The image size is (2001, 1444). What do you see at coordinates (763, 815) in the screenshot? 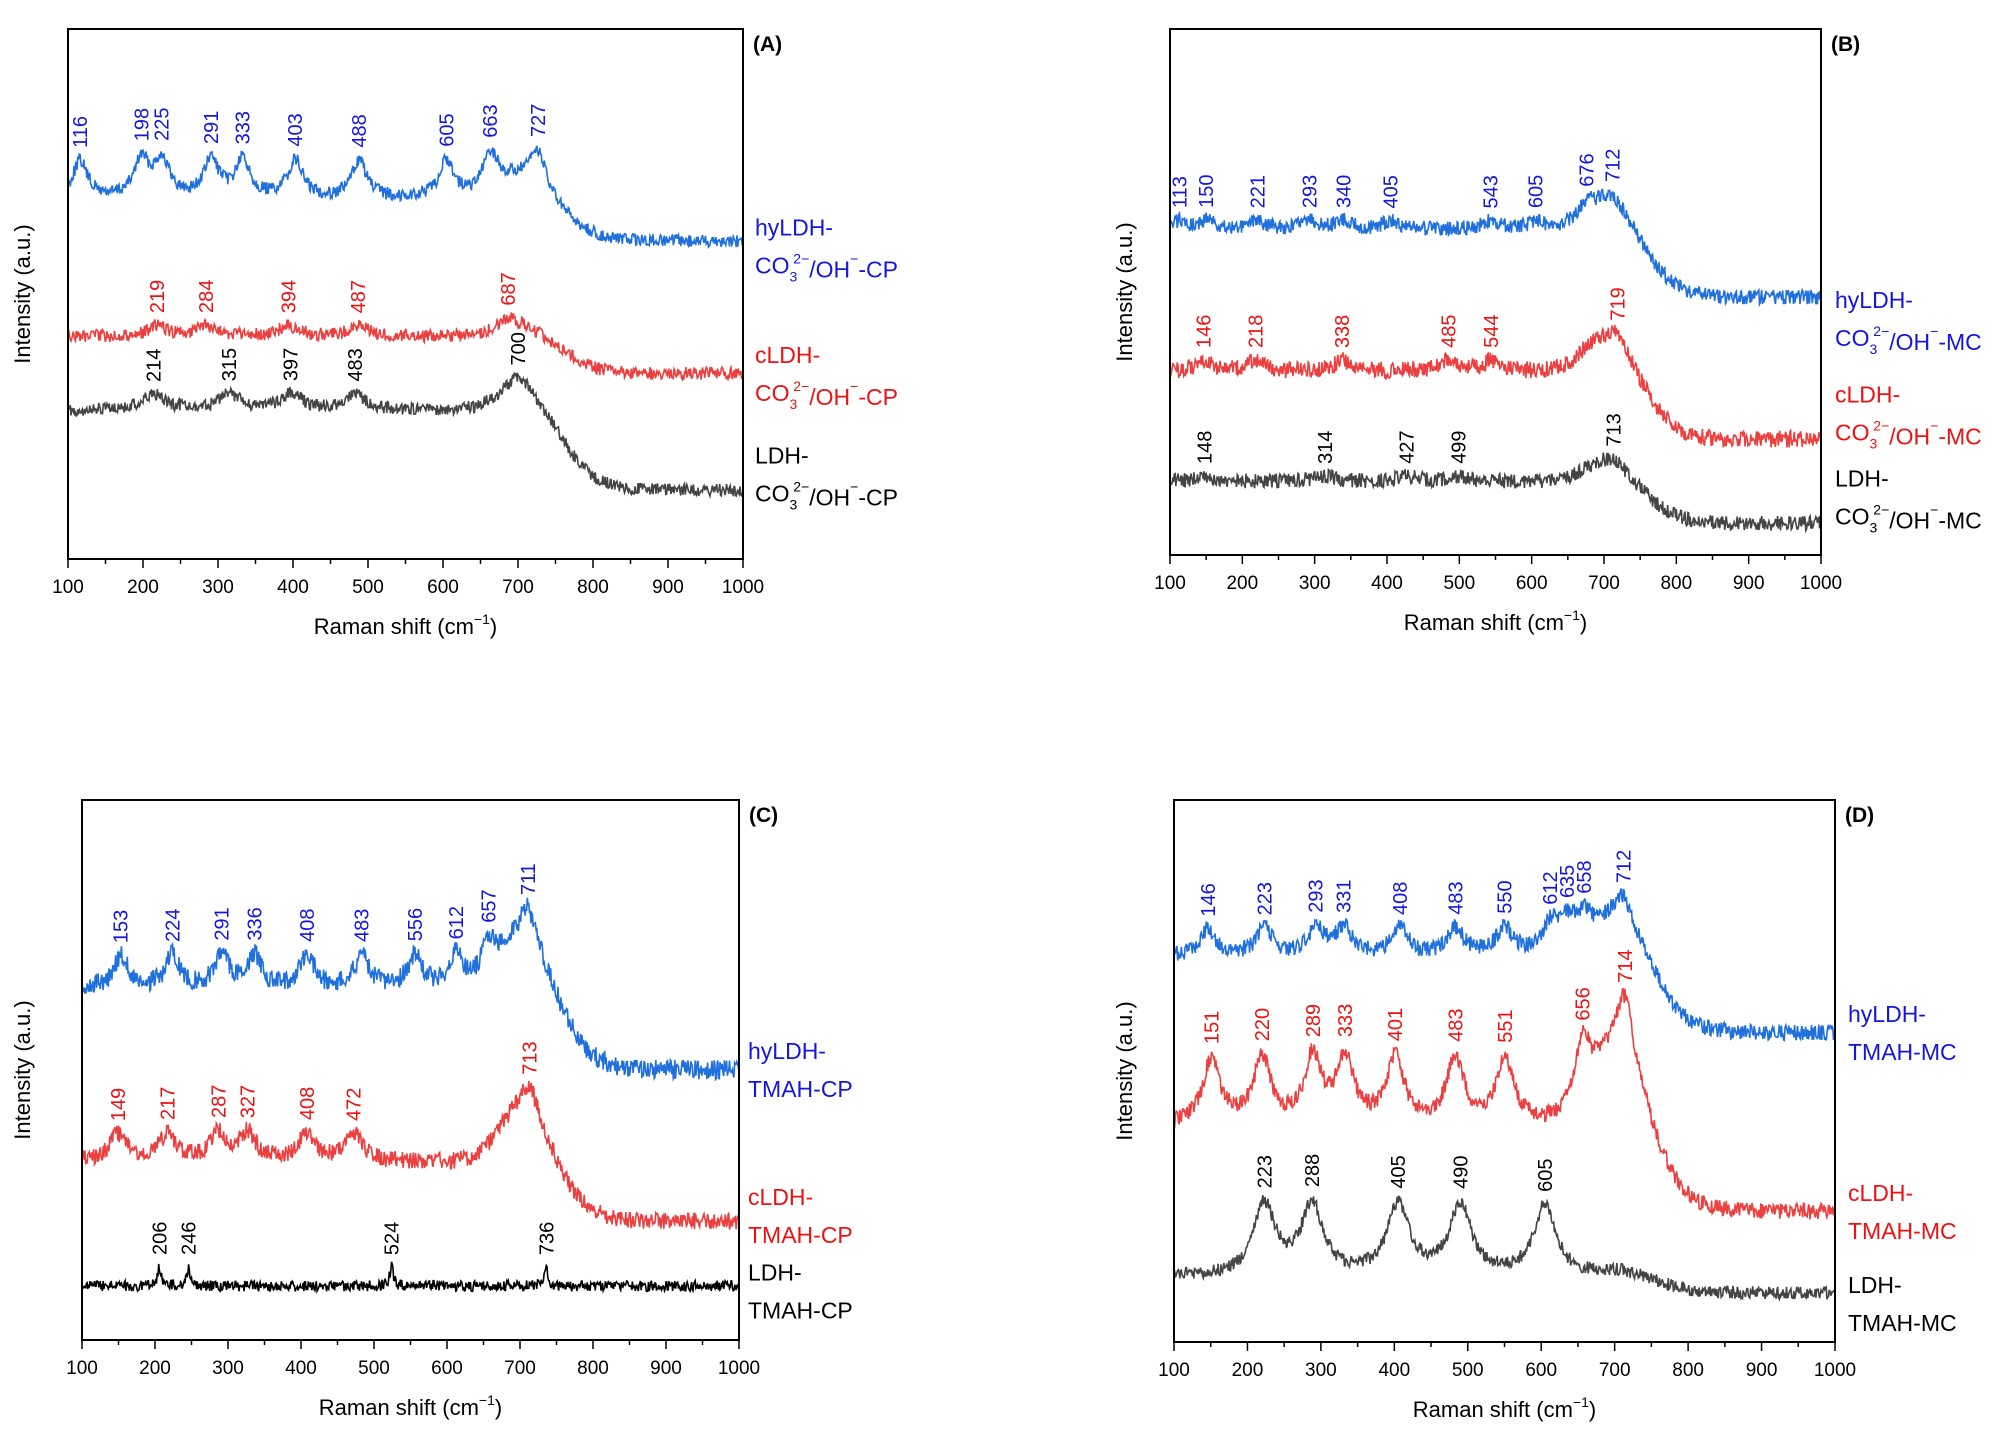
I see `panel-label: (C)` at bounding box center [763, 815].